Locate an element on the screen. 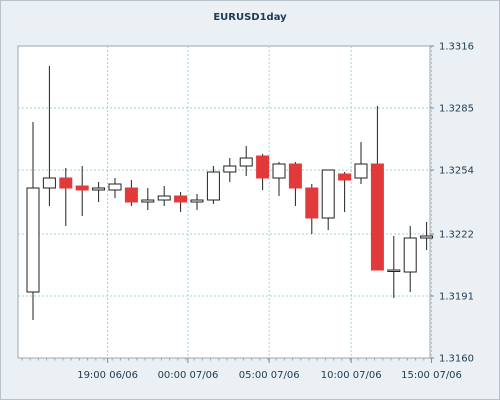 This screenshot has height=400, width=500. y-tick-label: 1.3254 is located at coordinates (456, 171).